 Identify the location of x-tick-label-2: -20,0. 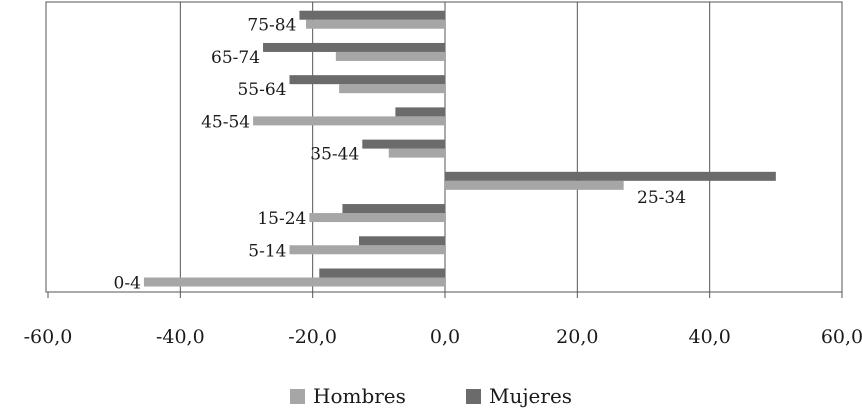
(312, 337).